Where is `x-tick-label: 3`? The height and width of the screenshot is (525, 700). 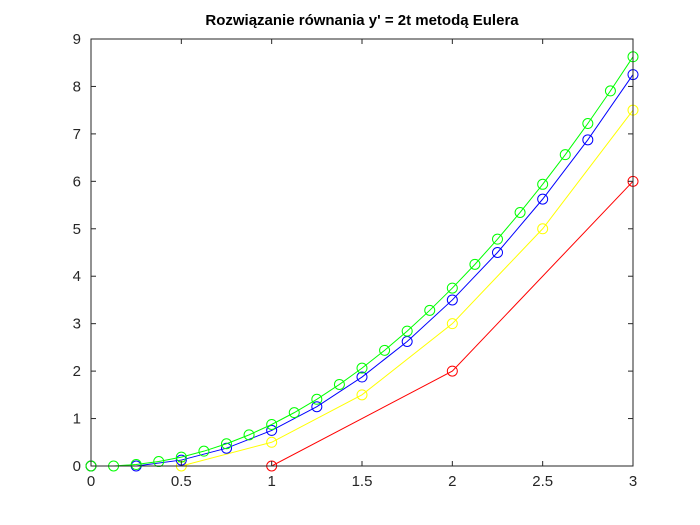 x-tick-label: 3 is located at coordinates (633, 481).